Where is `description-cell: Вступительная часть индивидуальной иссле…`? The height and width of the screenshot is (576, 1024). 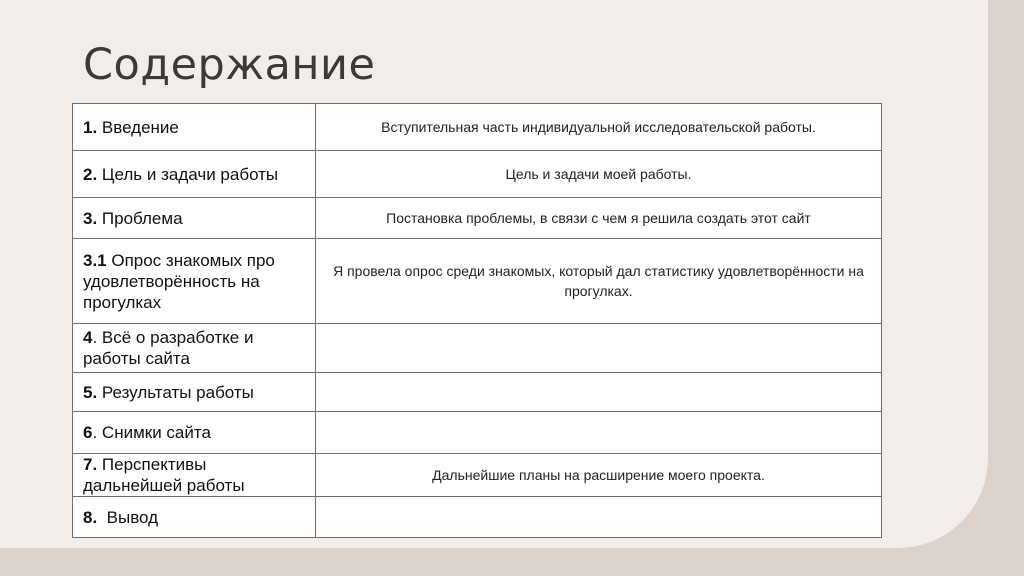 description-cell: Вступительная часть индивидуальной иссле… is located at coordinates (598, 127).